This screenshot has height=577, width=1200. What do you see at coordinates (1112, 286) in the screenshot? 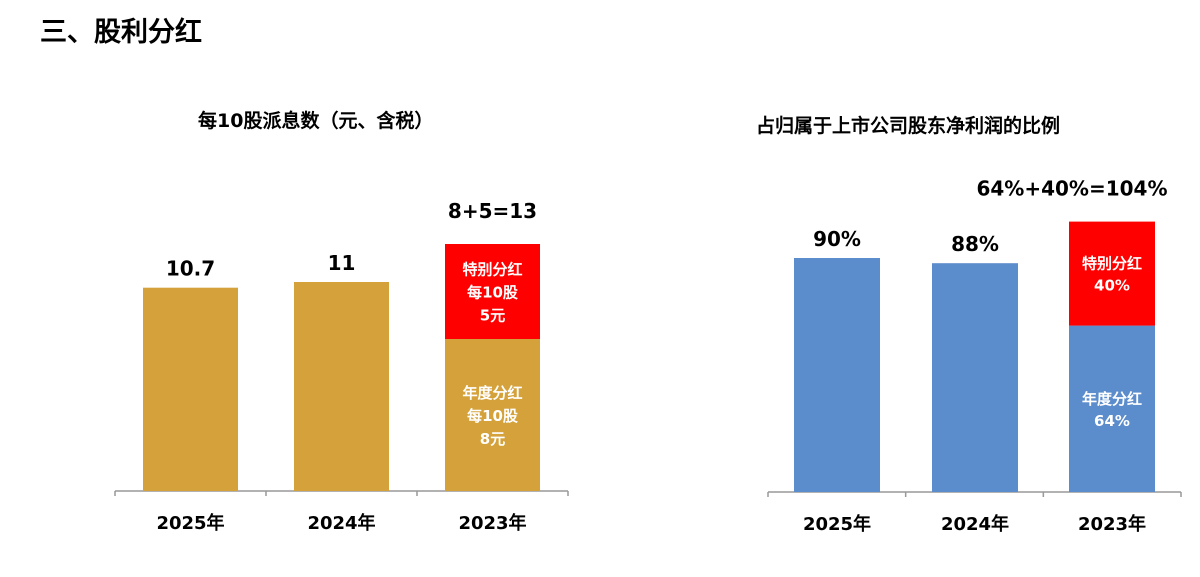
I see `chart2-segment-label: 40%` at bounding box center [1112, 286].